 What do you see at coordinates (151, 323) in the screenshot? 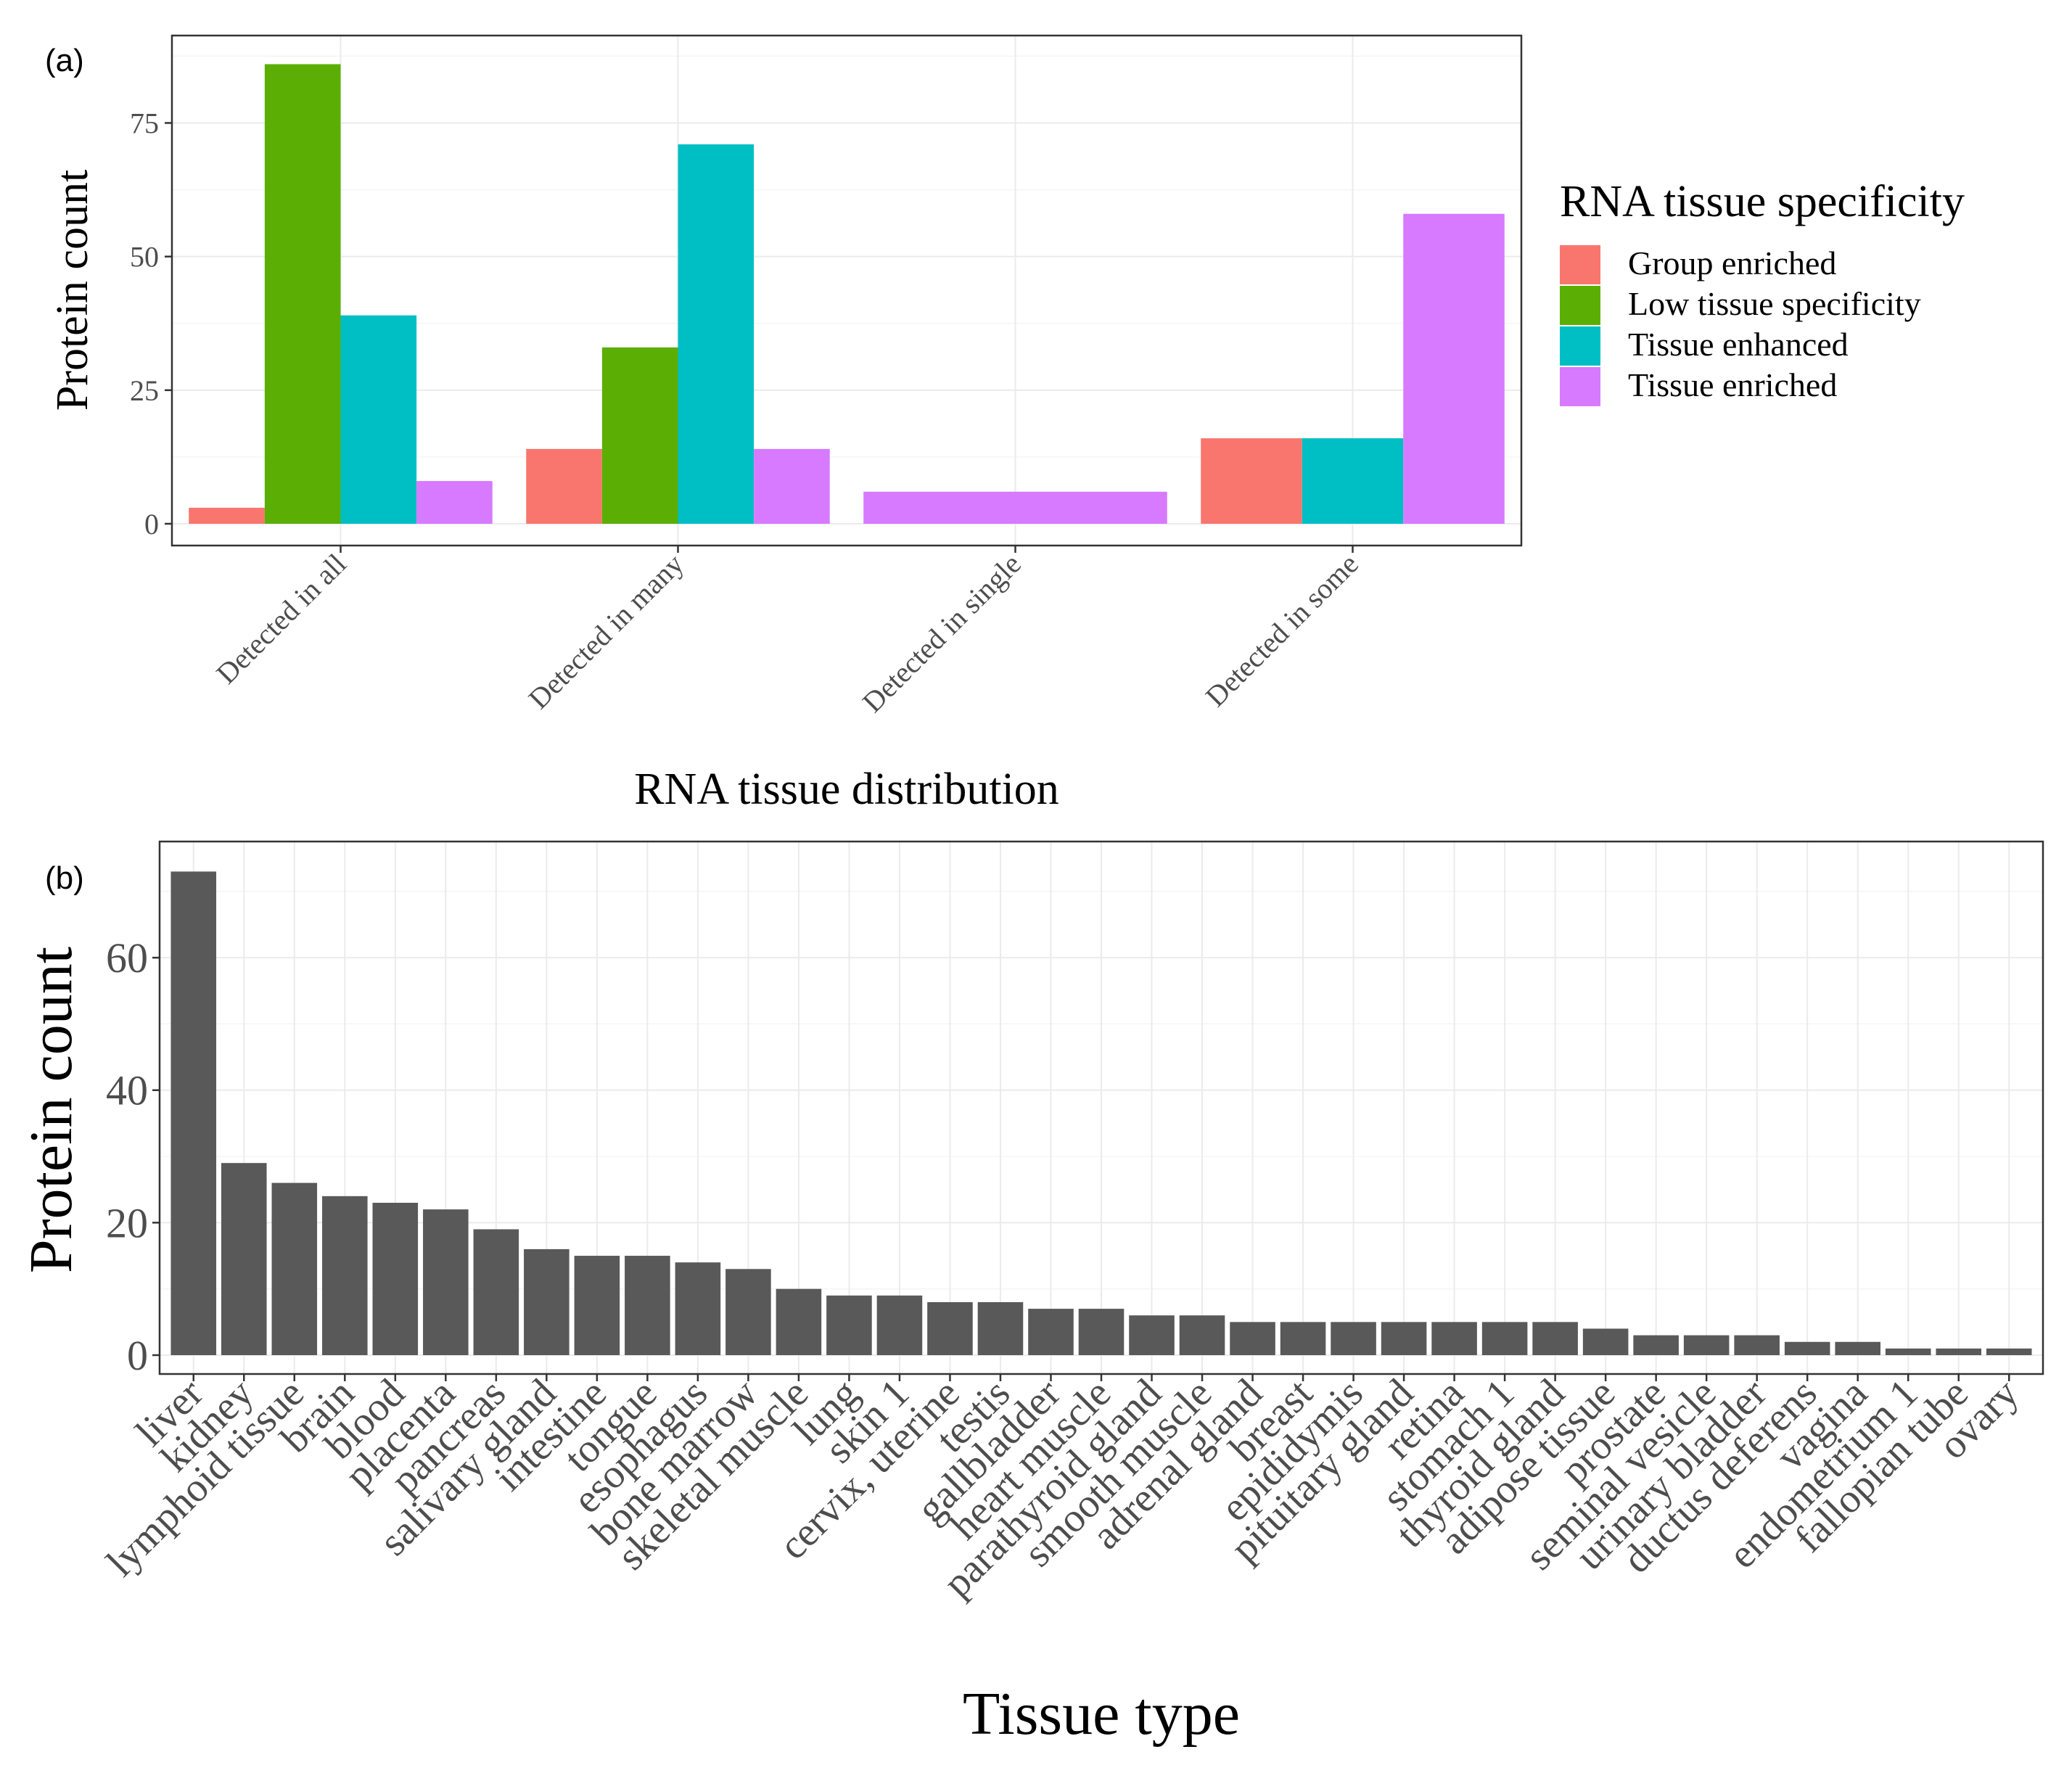
I see `panel-a-y-ticks: 0 25 50 75` at bounding box center [151, 323].